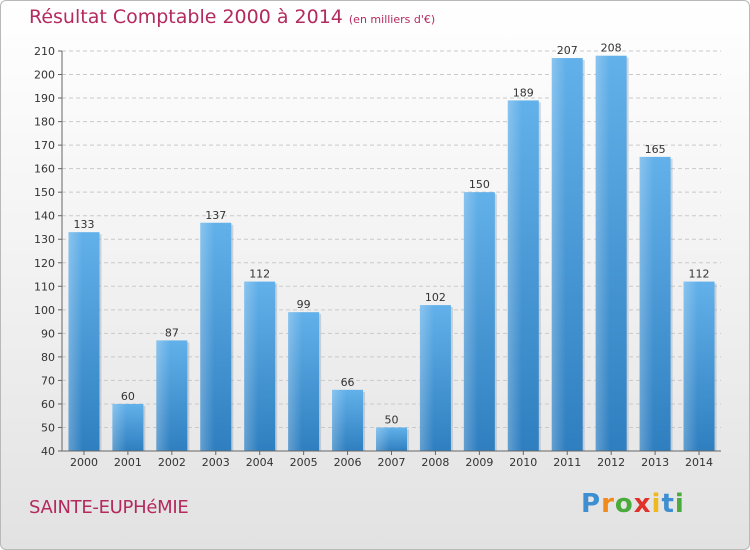  Describe the element at coordinates (624, 504) in the screenshot. I see `logo-letter: o` at that location.